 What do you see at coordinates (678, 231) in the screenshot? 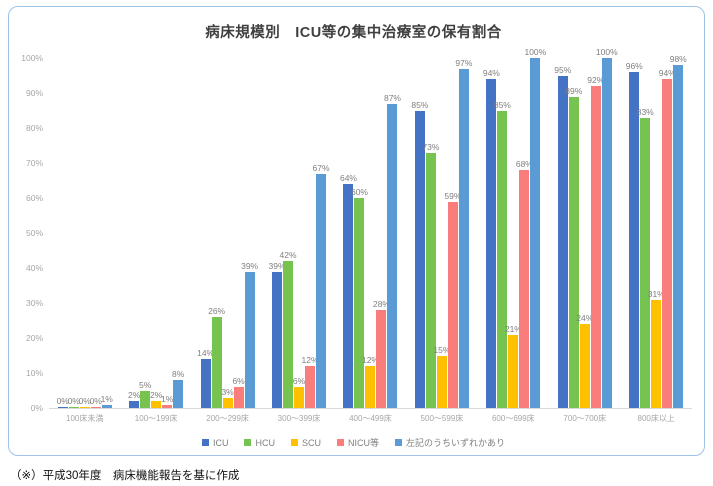
I see `bar: 98%` at bounding box center [678, 231].